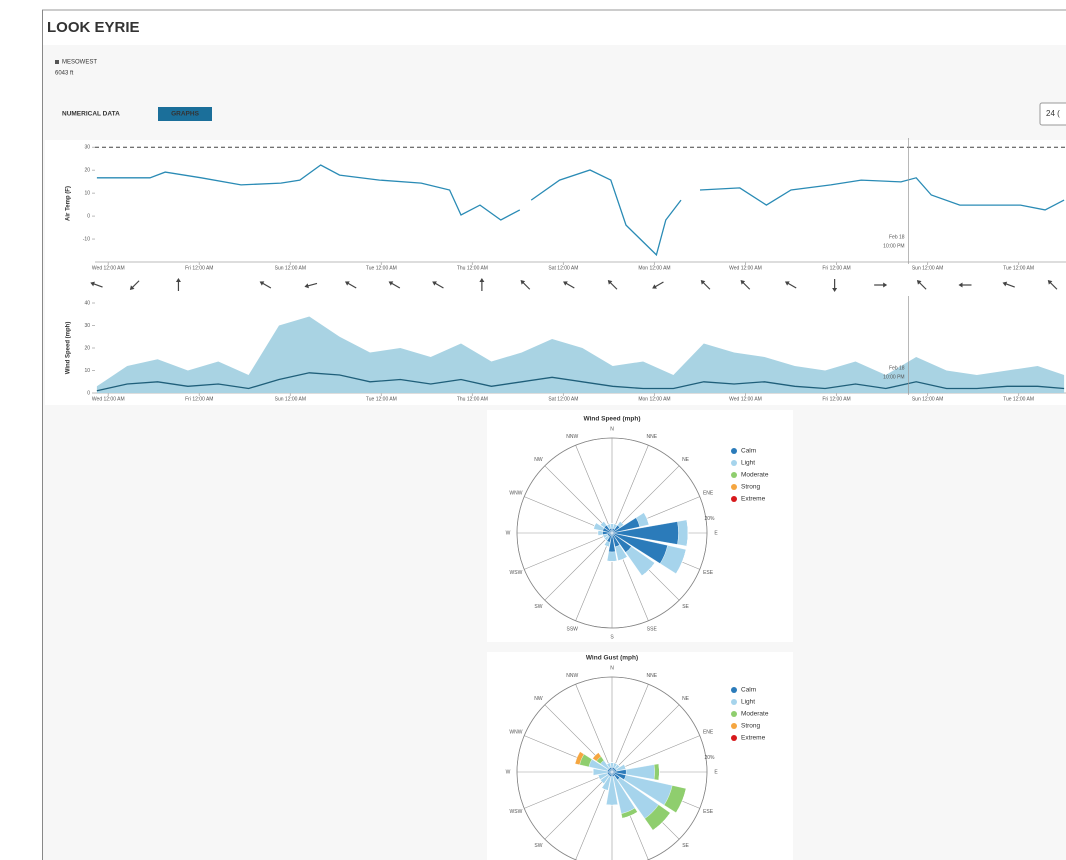  Describe the element at coordinates (612, 658) in the screenshot. I see `rose-title: Wind Gust (mph)` at that location.